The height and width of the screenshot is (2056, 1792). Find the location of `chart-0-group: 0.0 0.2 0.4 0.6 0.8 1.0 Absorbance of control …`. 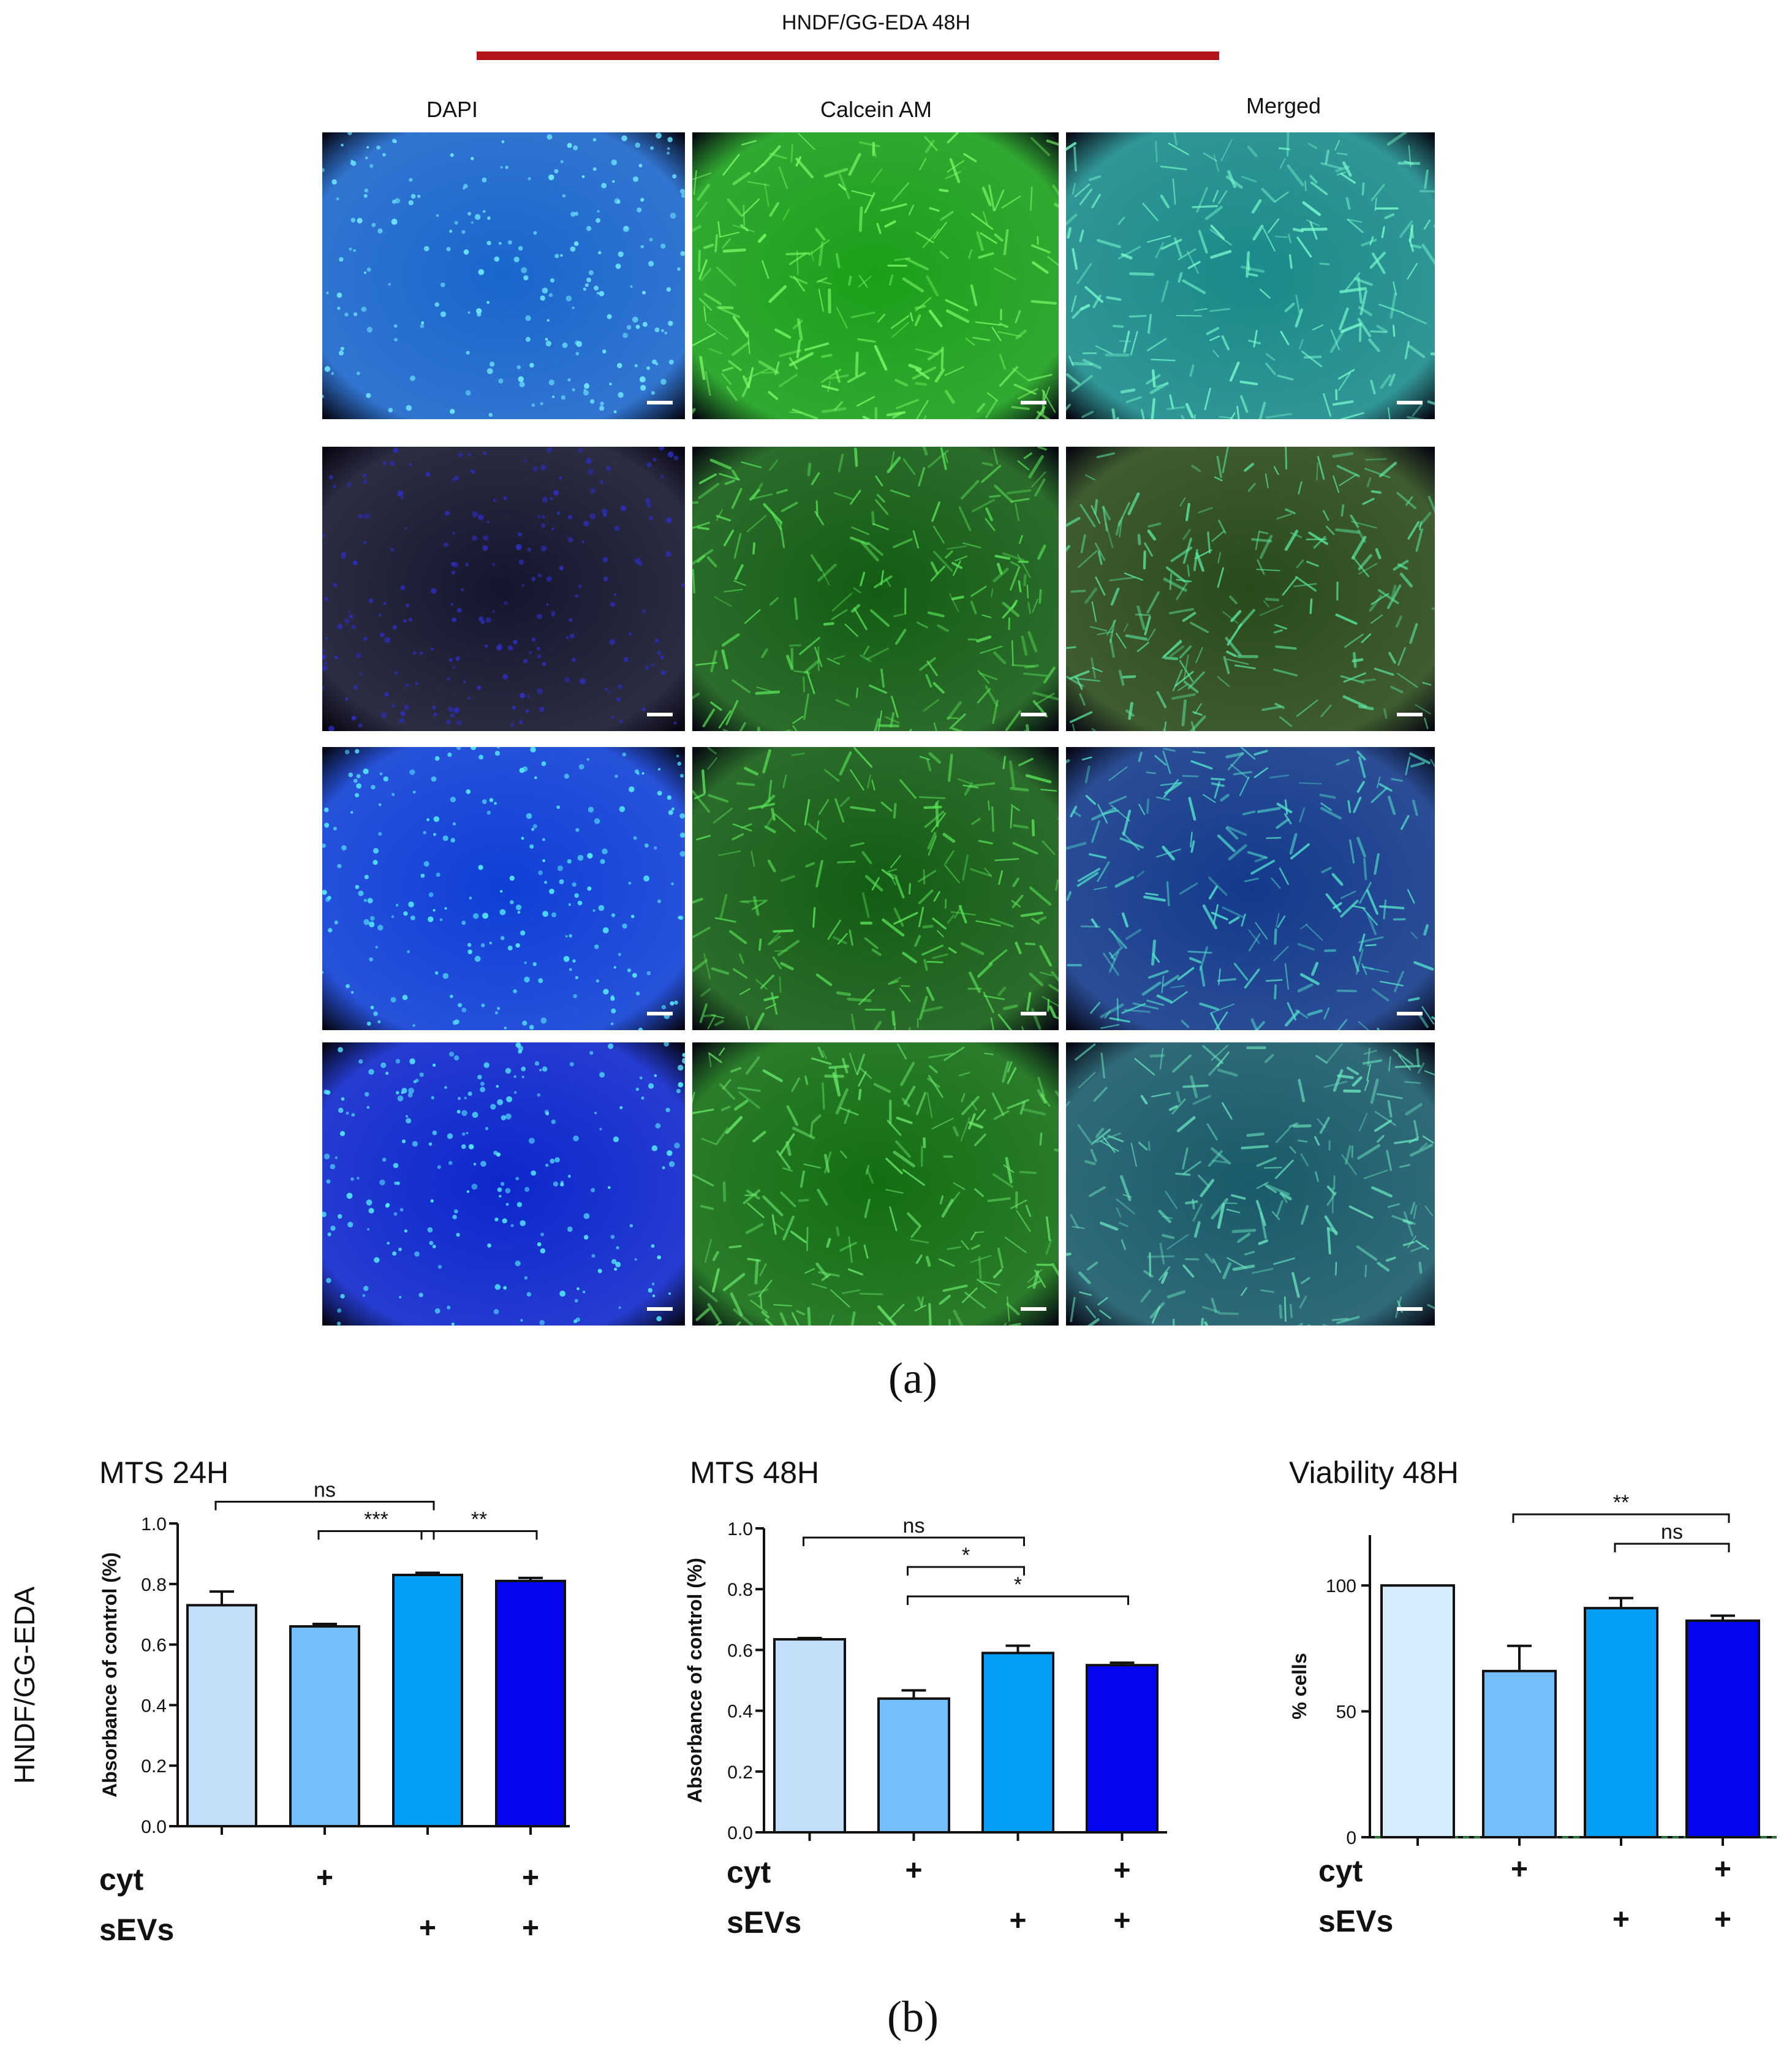

chart-0-group: 0.0 0.2 0.4 0.6 0.8 1.0 Absorbance of control … is located at coordinates (334, 1713).